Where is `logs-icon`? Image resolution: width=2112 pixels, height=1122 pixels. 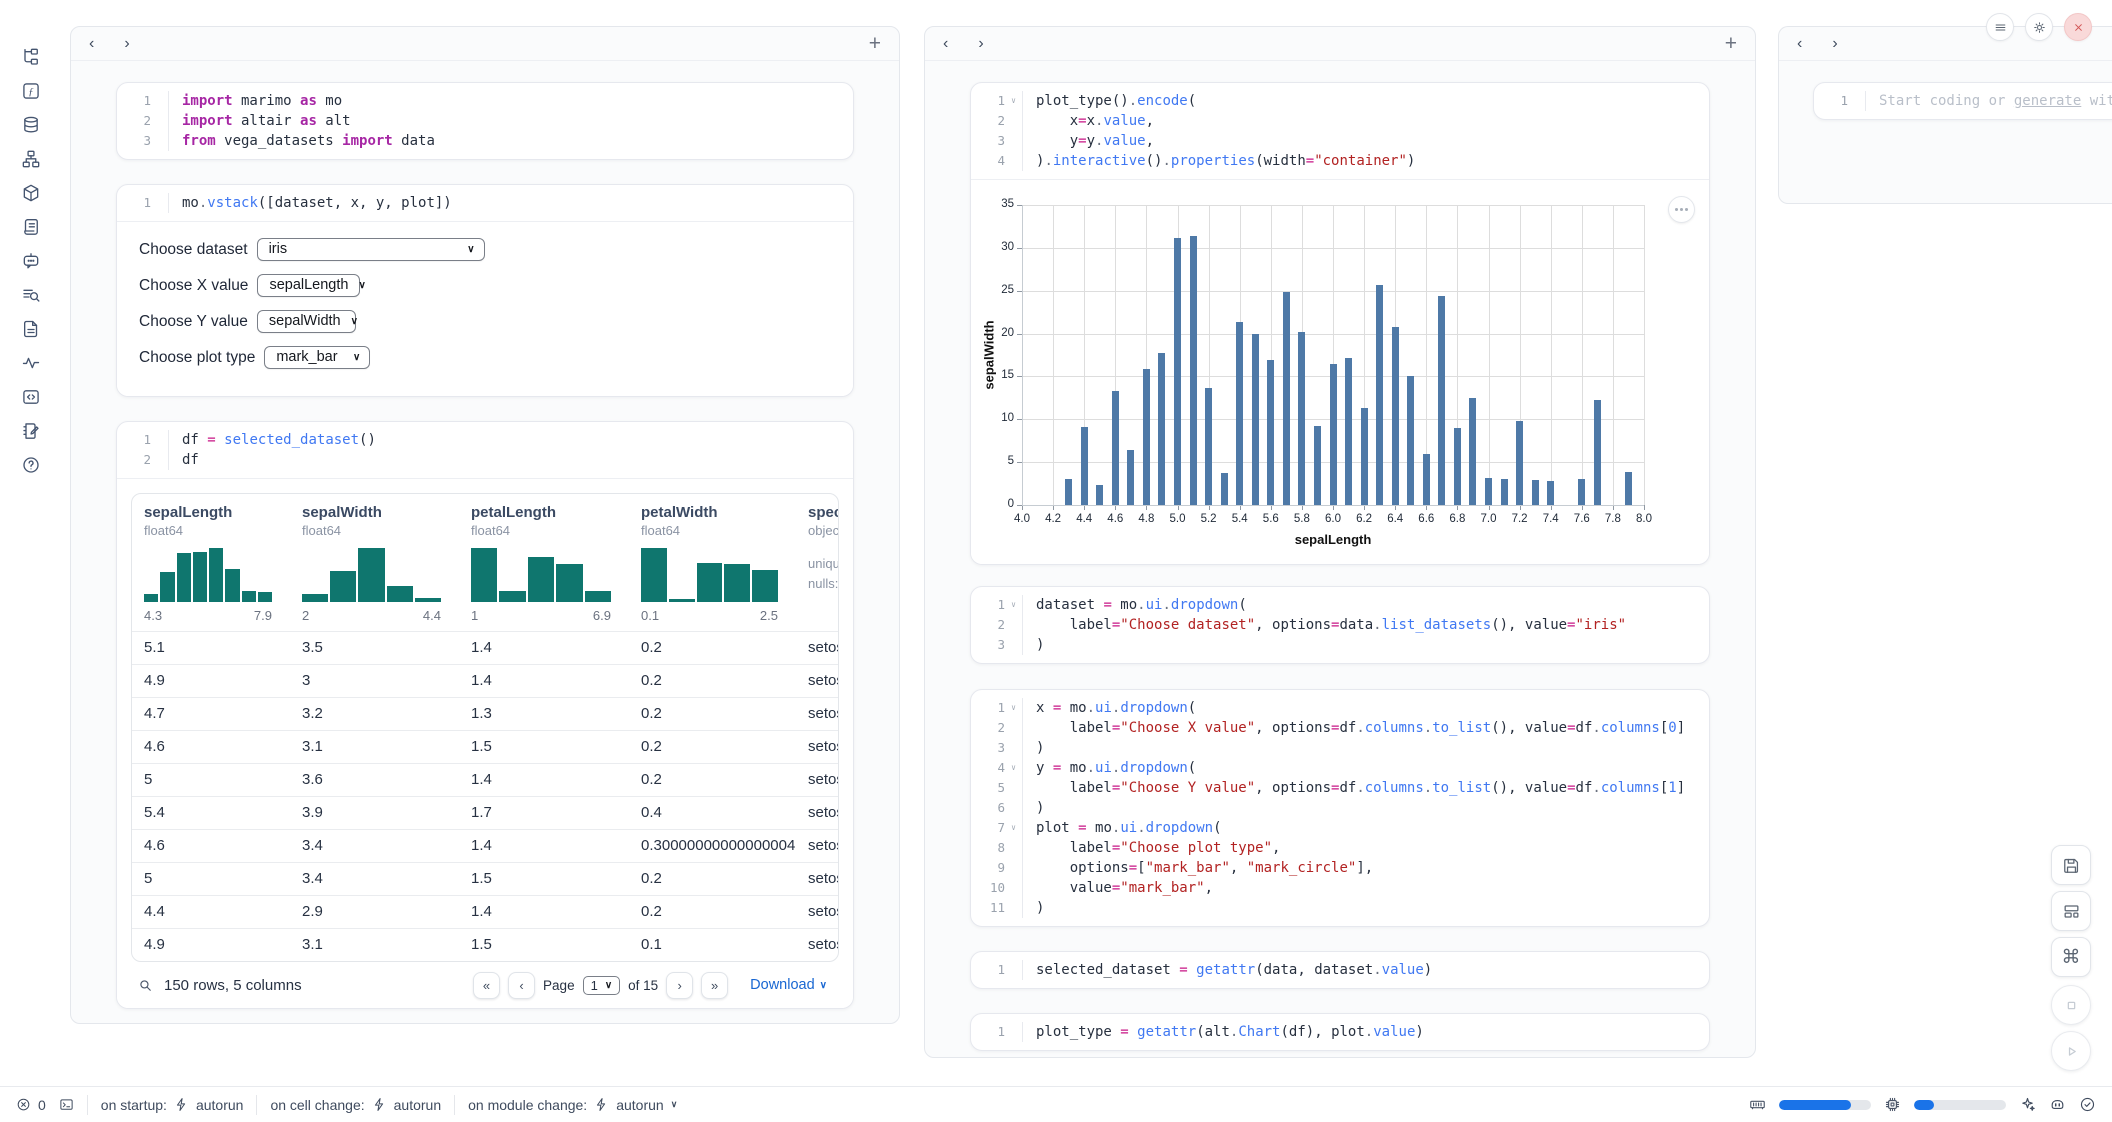
logs-icon is located at coordinates (31, 295).